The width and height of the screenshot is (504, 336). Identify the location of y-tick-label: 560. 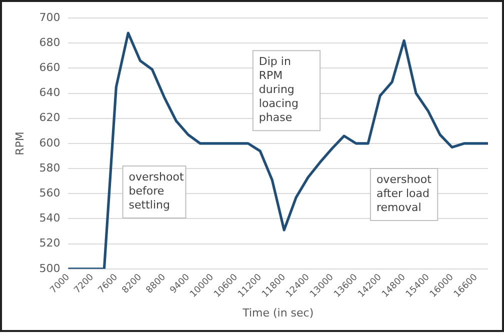
(49, 193).